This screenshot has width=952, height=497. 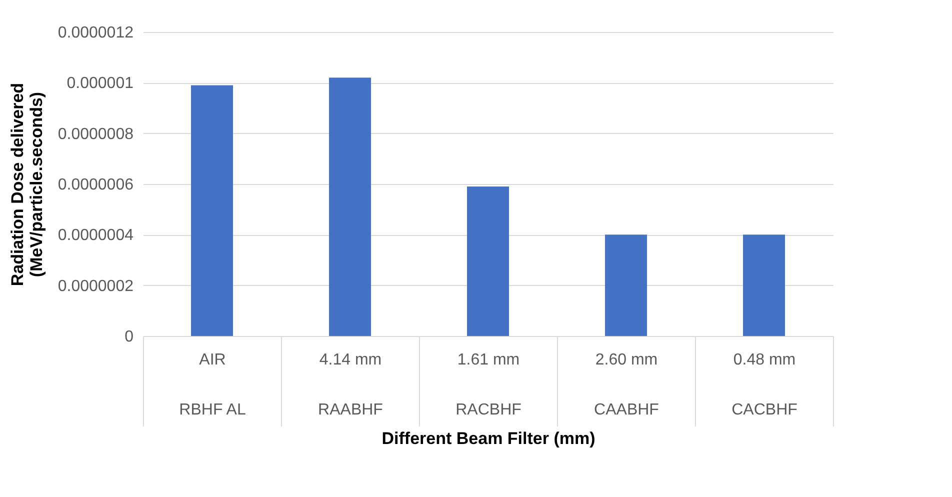 What do you see at coordinates (27, 184) in the screenshot?
I see `y-axis-title: Radiation Dose delivered (MeV/particle.seconds)` at bounding box center [27, 184].